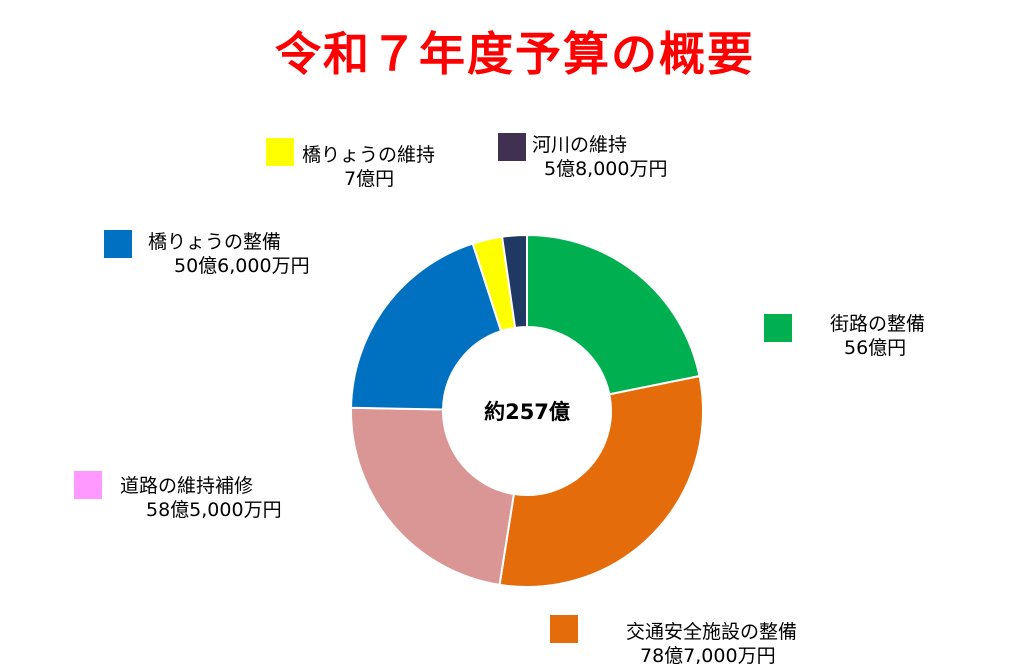 Image resolution: width=1030 pixels, height=670 pixels. I want to click on legend-swatch-river, so click(512, 147).